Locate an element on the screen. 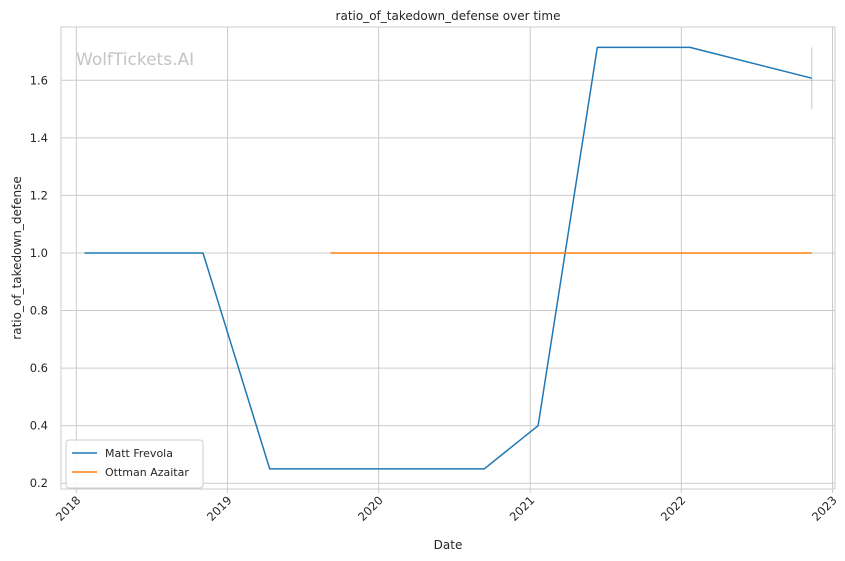  y-tick-label: 1.4 is located at coordinates (39, 138).